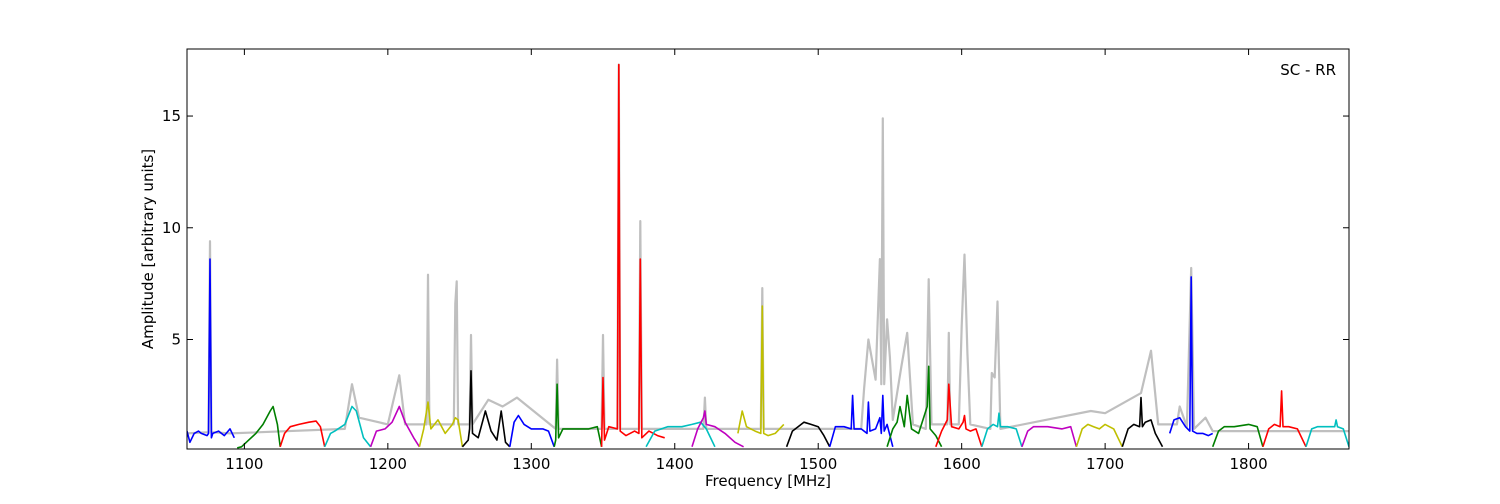 The width and height of the screenshot is (1500, 504). Describe the element at coordinates (171, 228) in the screenshot. I see `y-tick-label: 10` at that location.